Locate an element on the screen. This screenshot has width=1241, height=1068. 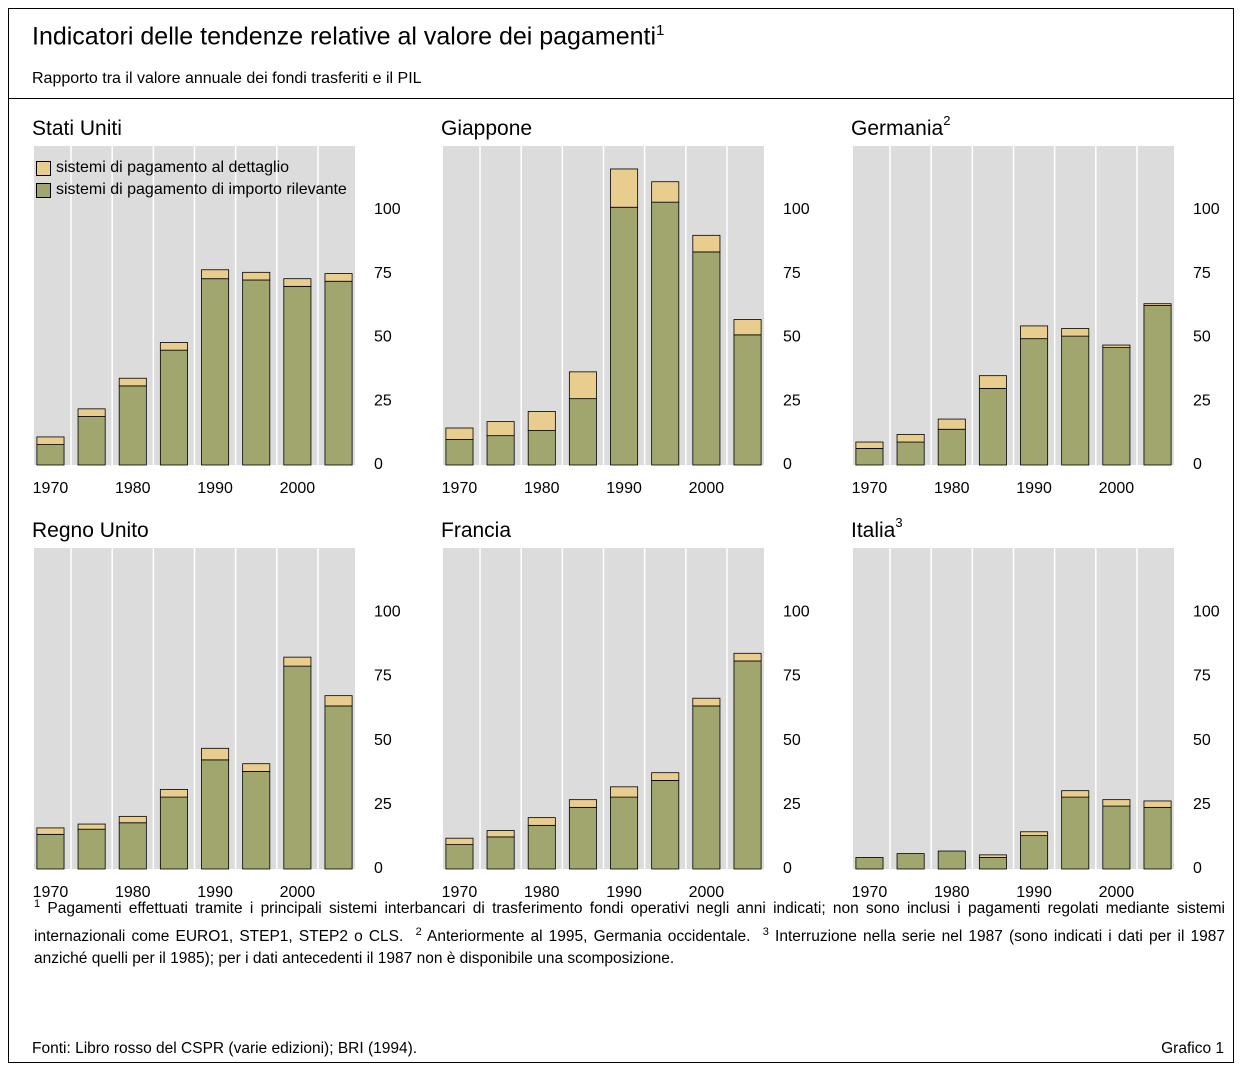
panel-title: Francia is located at coordinates (476, 530).